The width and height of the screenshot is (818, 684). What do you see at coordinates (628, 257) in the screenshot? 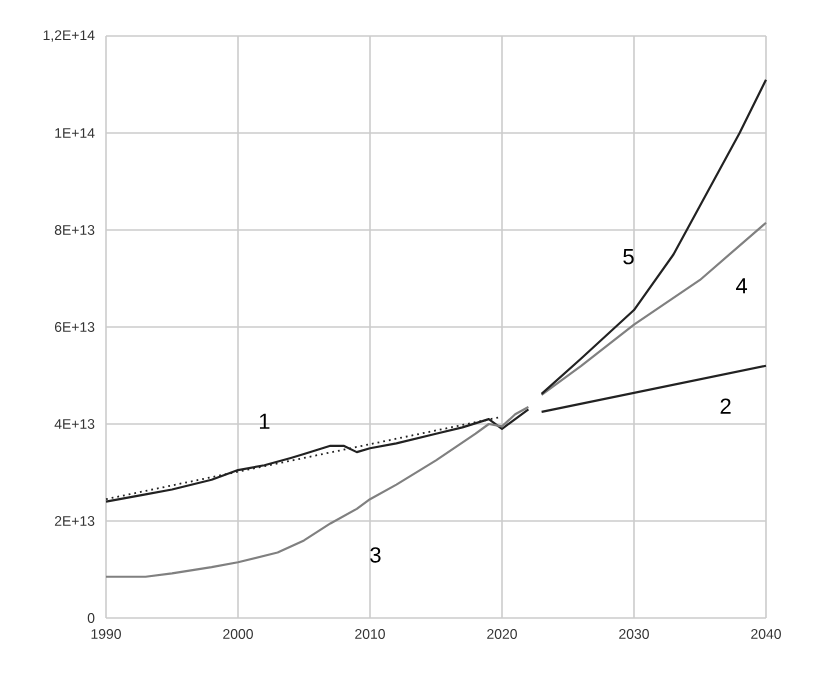
I see `series-label: 5` at bounding box center [628, 257].